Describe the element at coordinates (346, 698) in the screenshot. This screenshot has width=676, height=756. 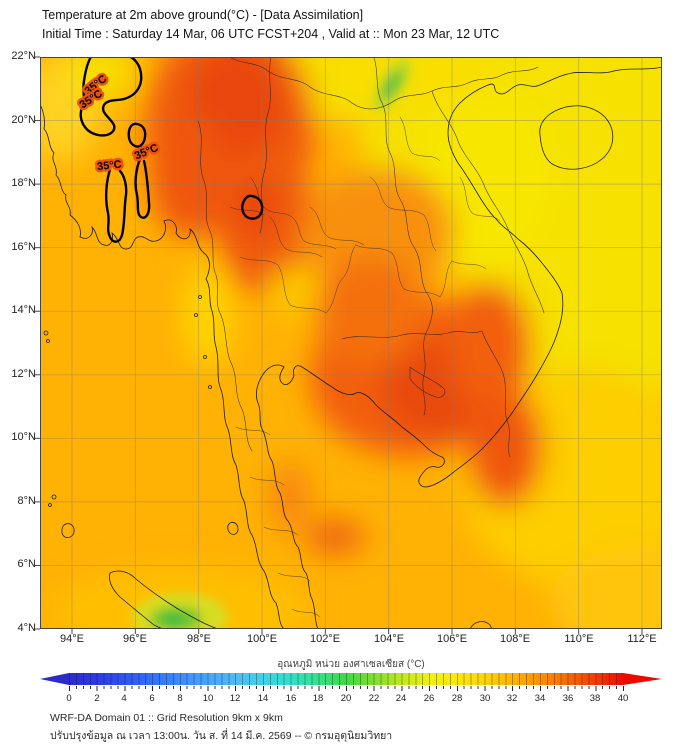
I see `colorbar-tick-label: 20` at that location.